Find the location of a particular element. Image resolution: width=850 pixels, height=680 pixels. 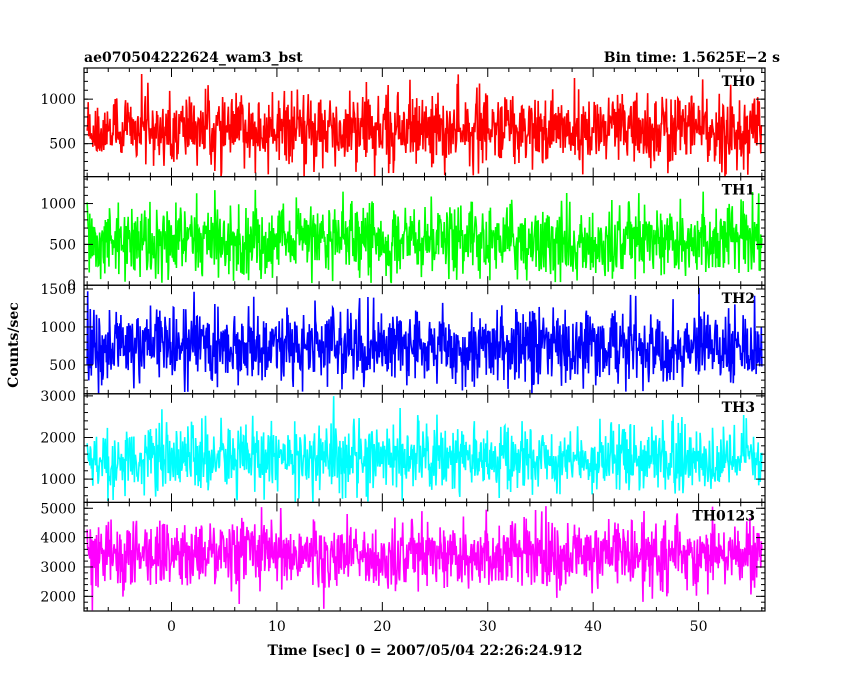

y-tick-label: 0 is located at coordinates (71, 286).